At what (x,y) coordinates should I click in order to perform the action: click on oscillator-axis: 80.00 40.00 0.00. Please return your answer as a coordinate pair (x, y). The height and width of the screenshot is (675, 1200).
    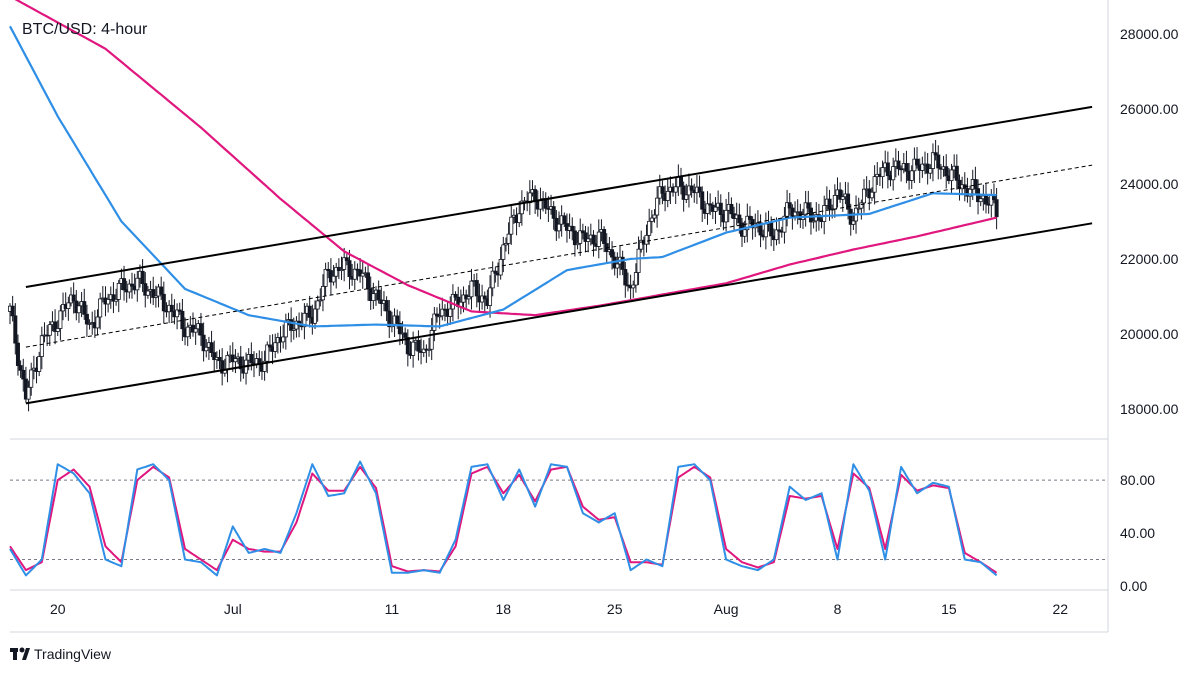
    Looking at the image, I should click on (1137, 533).